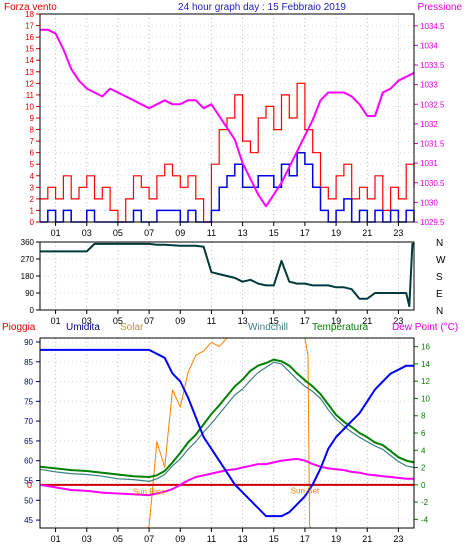 This screenshot has height=555, width=466. Describe the element at coordinates (429, 202) in the screenshot. I see `pressure-ytick-label: 1030` at that location.